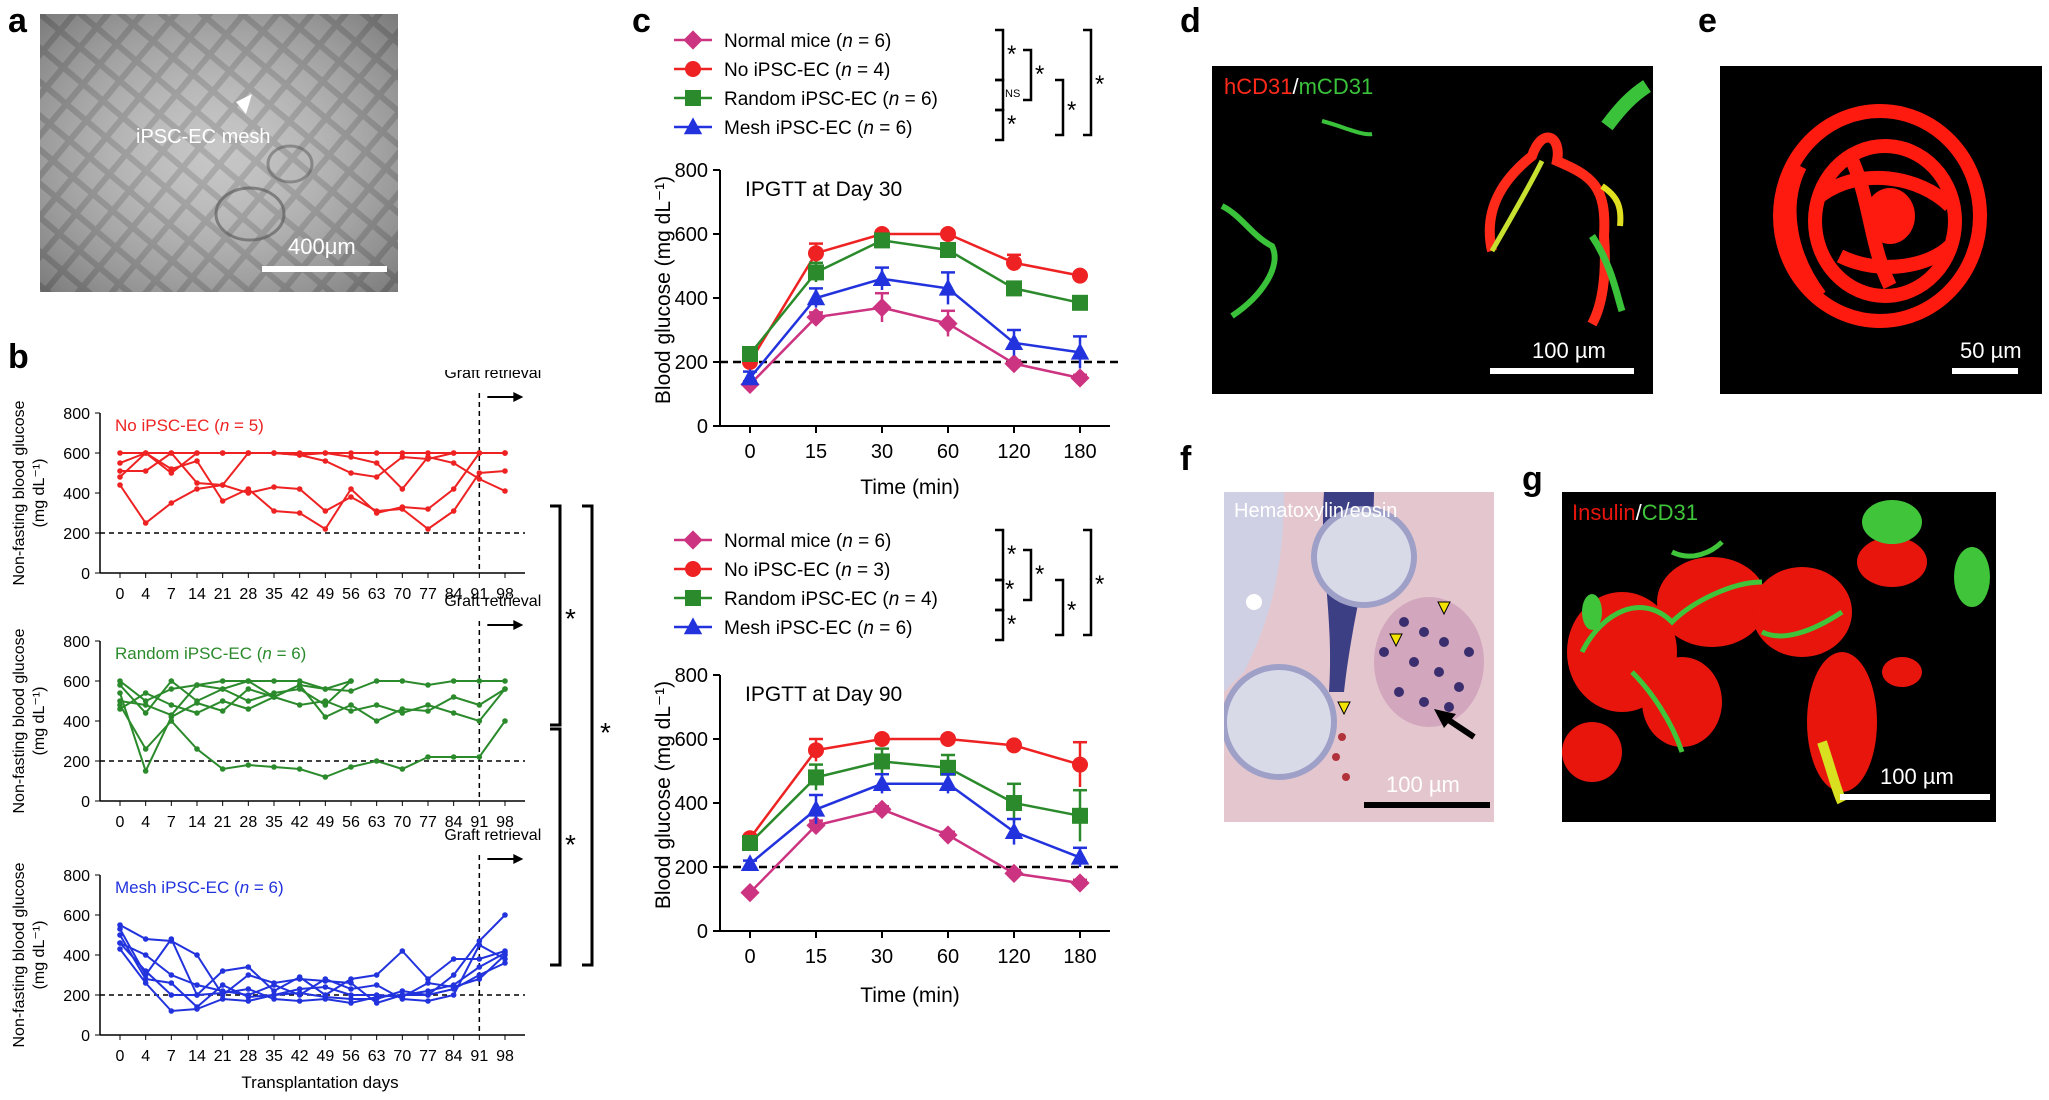  Describe the element at coordinates (691, 804) in the screenshot. I see `y-tick-label: 400` at that location.